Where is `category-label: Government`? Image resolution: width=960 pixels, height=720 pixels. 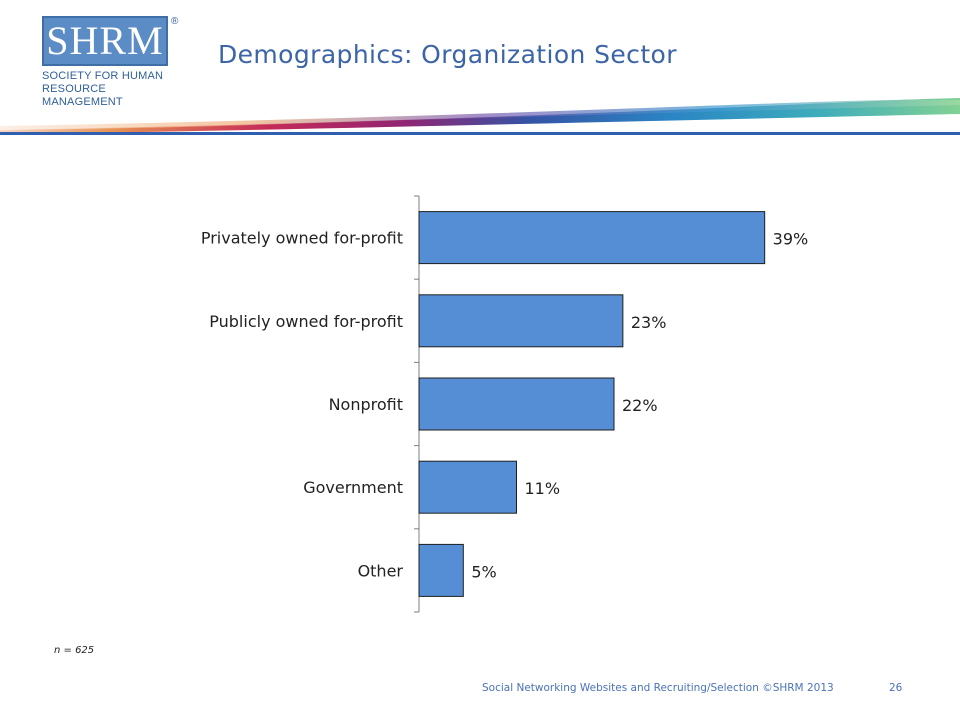 category-label: Government is located at coordinates (353, 487).